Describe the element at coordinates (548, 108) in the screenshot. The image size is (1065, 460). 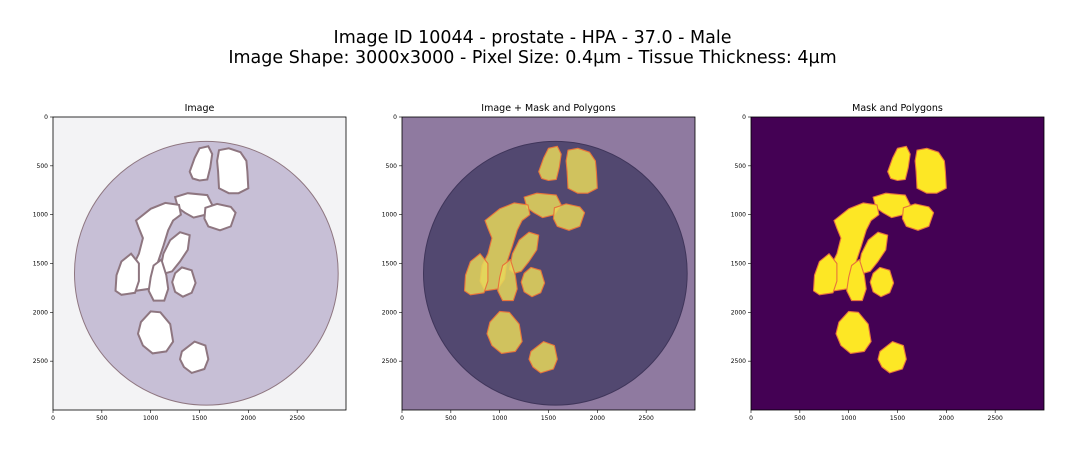
I see `panel-title: Image + Mask and Polygons` at that location.